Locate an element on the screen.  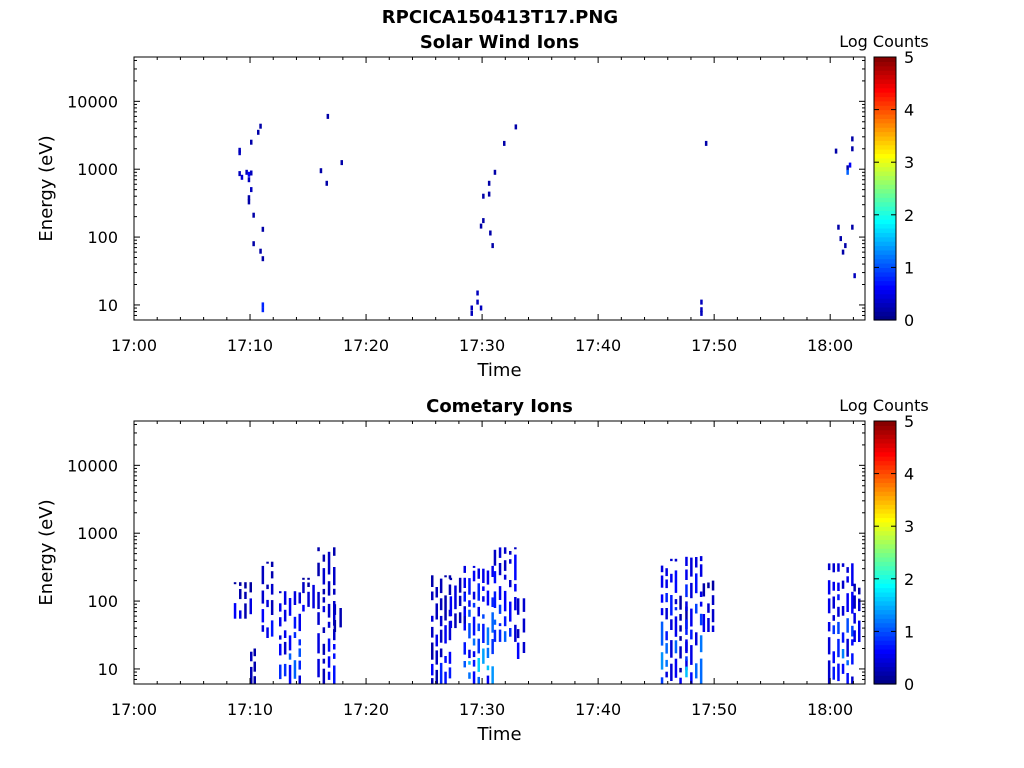
colorbar-tick-label: 3 is located at coordinates (909, 162).